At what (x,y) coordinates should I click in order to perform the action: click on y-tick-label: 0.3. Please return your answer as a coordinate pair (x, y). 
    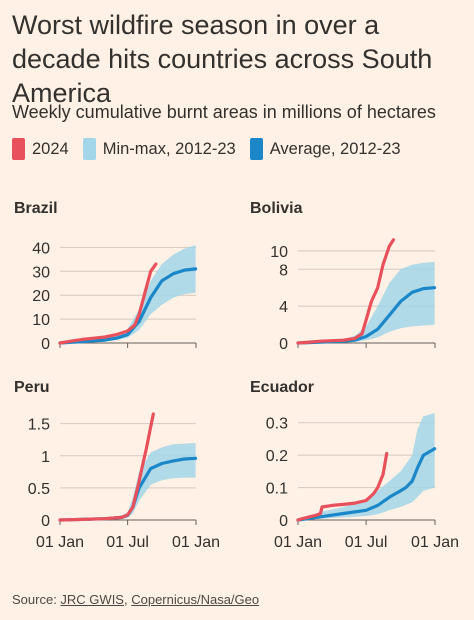
    Looking at the image, I should click on (277, 424).